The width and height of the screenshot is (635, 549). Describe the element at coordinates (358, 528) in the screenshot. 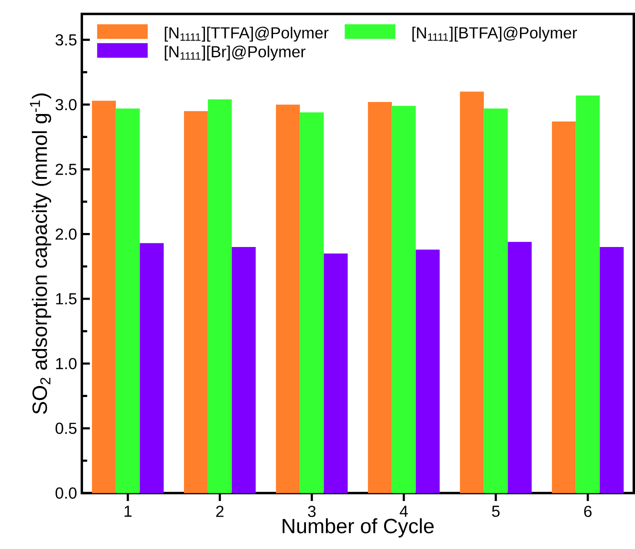

I see `x-axis-title: Number of Cycle` at that location.